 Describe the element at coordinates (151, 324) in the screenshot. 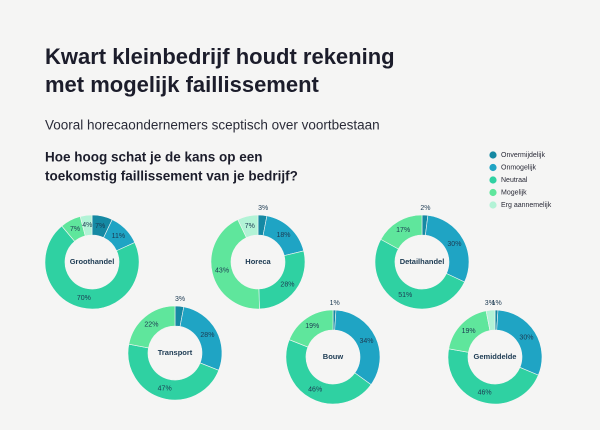

I see `data-label: 22%` at that location.